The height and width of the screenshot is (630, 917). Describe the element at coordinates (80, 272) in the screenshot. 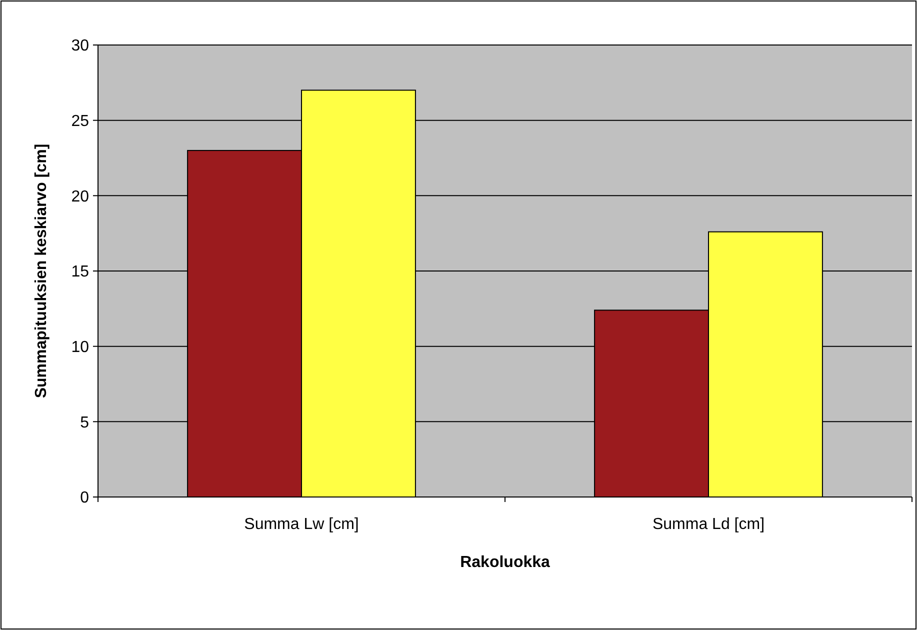

I see `y-tick-label: 15` at that location.